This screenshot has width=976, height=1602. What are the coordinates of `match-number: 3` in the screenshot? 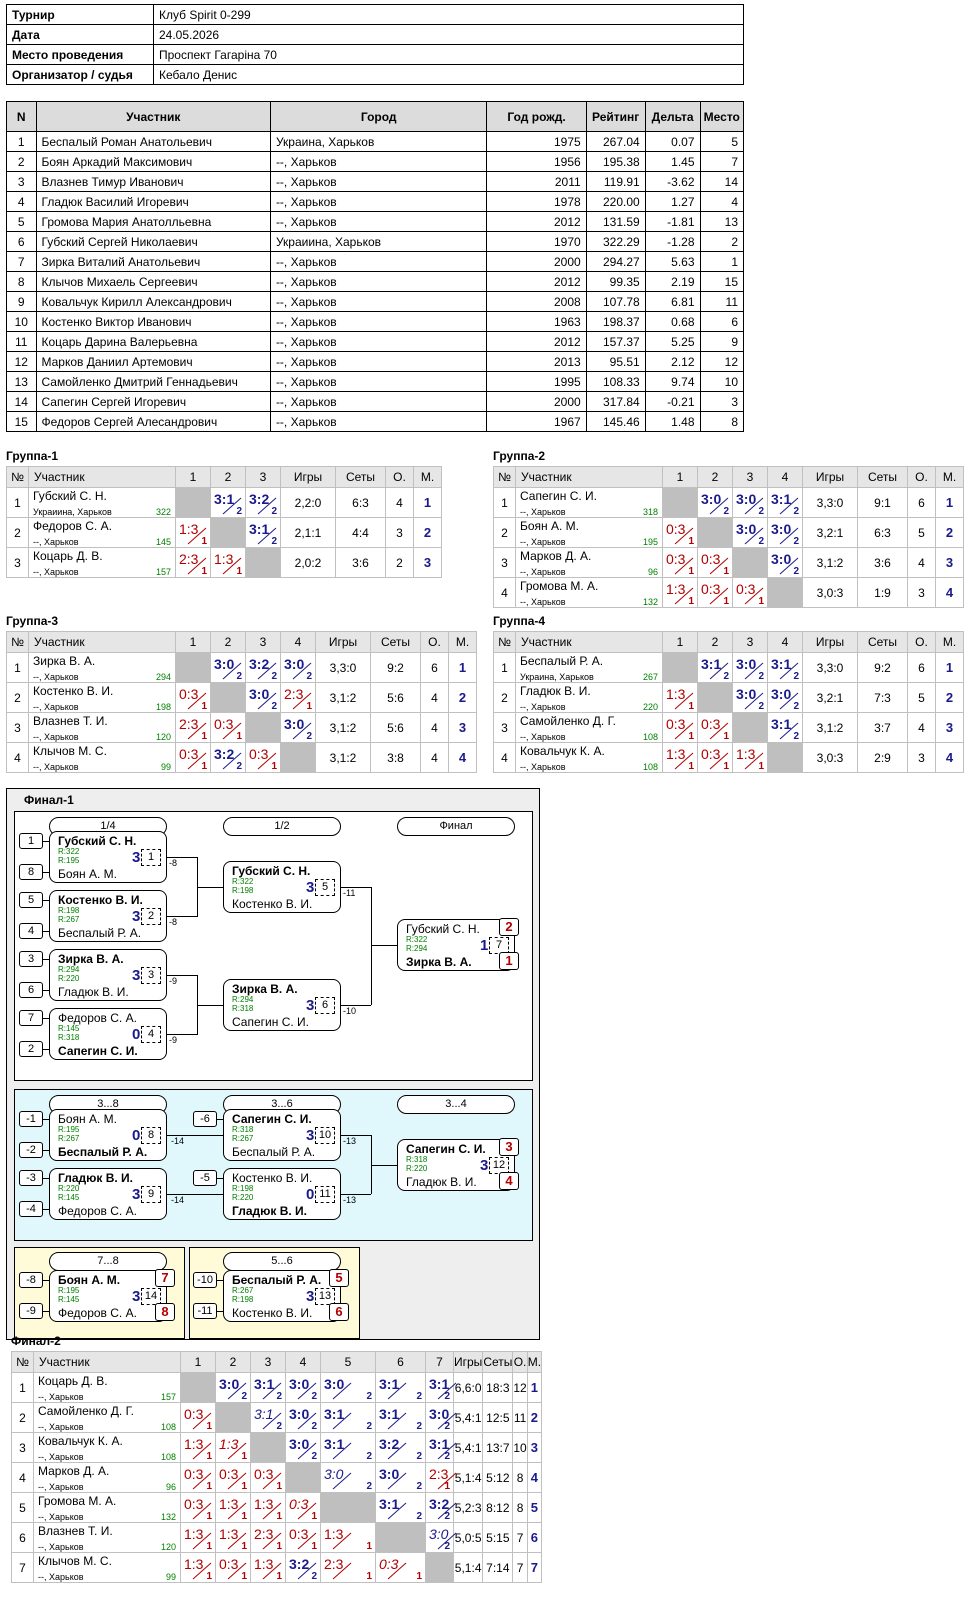 It's located at (151, 975).